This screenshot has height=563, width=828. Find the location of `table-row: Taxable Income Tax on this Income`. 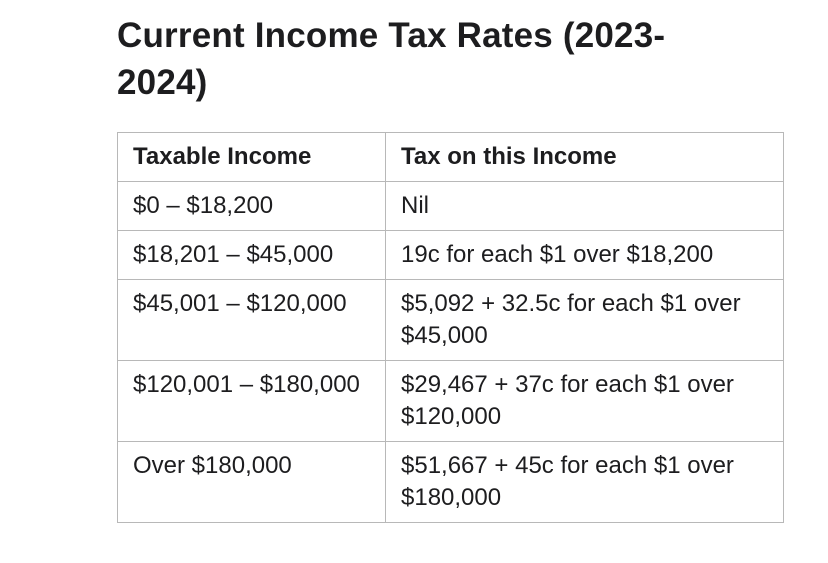

table-row: Taxable Income Tax on this Income is located at coordinates (450, 157).